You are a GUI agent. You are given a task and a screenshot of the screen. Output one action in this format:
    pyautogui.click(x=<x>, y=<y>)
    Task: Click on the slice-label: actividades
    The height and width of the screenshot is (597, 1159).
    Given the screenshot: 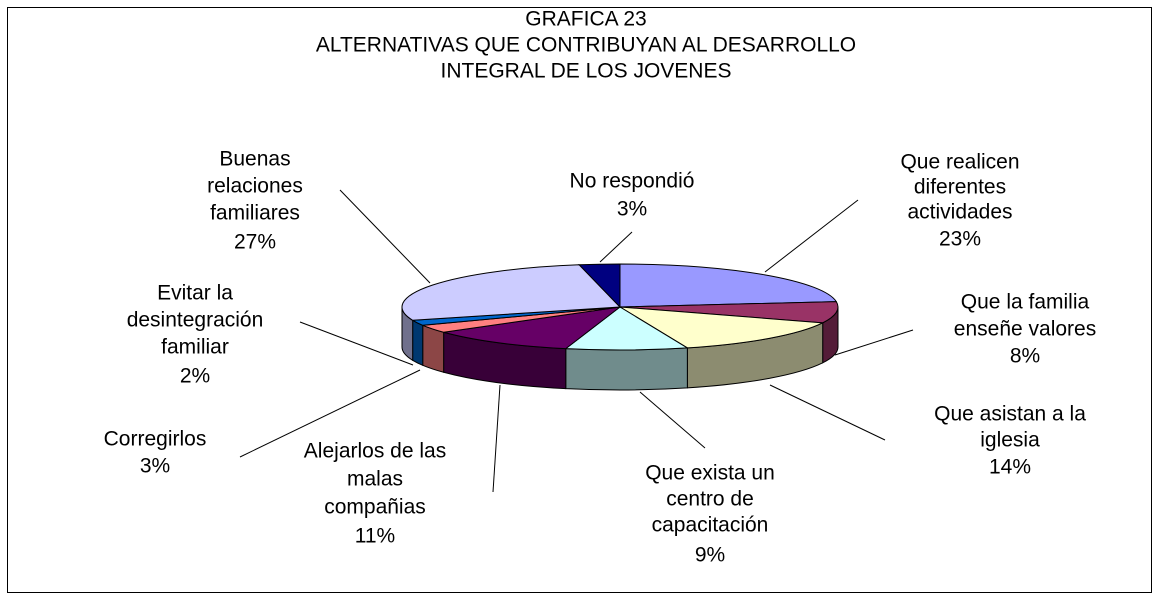 What is the action you would take?
    pyautogui.click(x=959, y=212)
    